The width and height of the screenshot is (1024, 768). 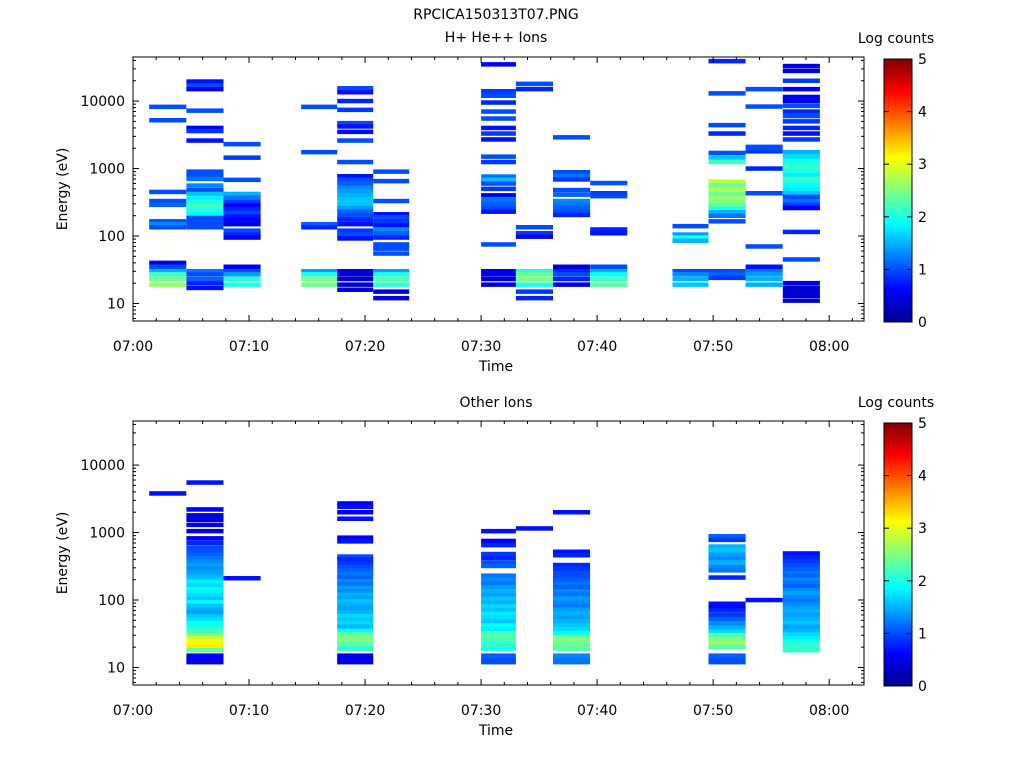 What do you see at coordinates (905, 555) in the screenshot?
I see `colorbar-ticks: 0 1 2 3 4 5` at bounding box center [905, 555].